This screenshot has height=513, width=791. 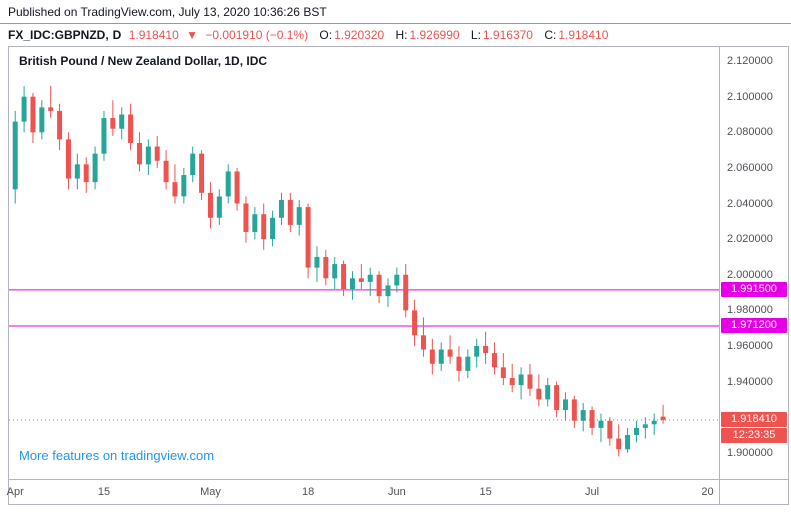 What do you see at coordinates (750, 203) in the screenshot?
I see `price-tick-label: 2.040000` at bounding box center [750, 203].